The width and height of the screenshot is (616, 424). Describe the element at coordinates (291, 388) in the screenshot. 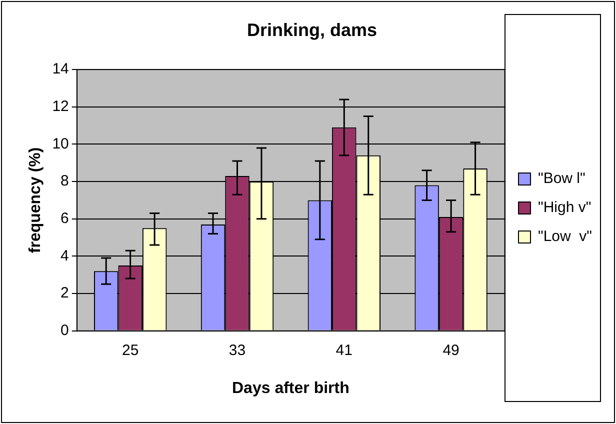

I see `x-axis-title: Days after birth` at that location.